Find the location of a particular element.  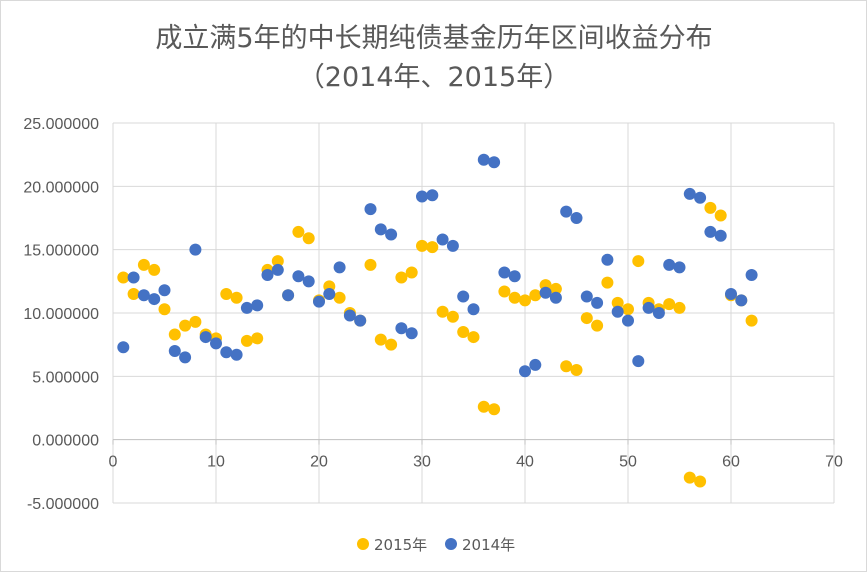

y-tick-label: 0.000000 is located at coordinates (65, 441).